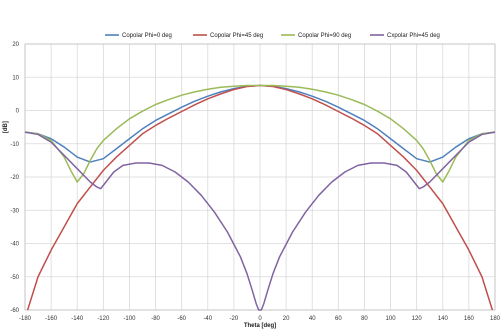  I want to click on x-axis-label: Theta [deg], so click(260, 326).